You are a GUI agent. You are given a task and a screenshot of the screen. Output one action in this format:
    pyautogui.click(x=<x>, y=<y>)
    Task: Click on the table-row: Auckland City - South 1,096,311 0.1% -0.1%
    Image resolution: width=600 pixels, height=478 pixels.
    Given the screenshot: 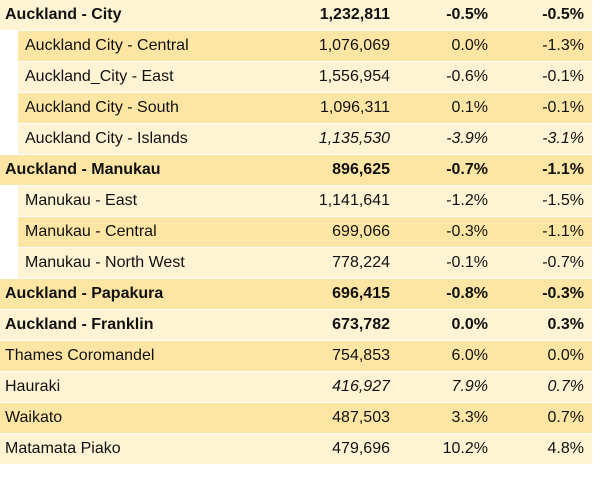 What is the action you would take?
    pyautogui.click(x=296, y=108)
    